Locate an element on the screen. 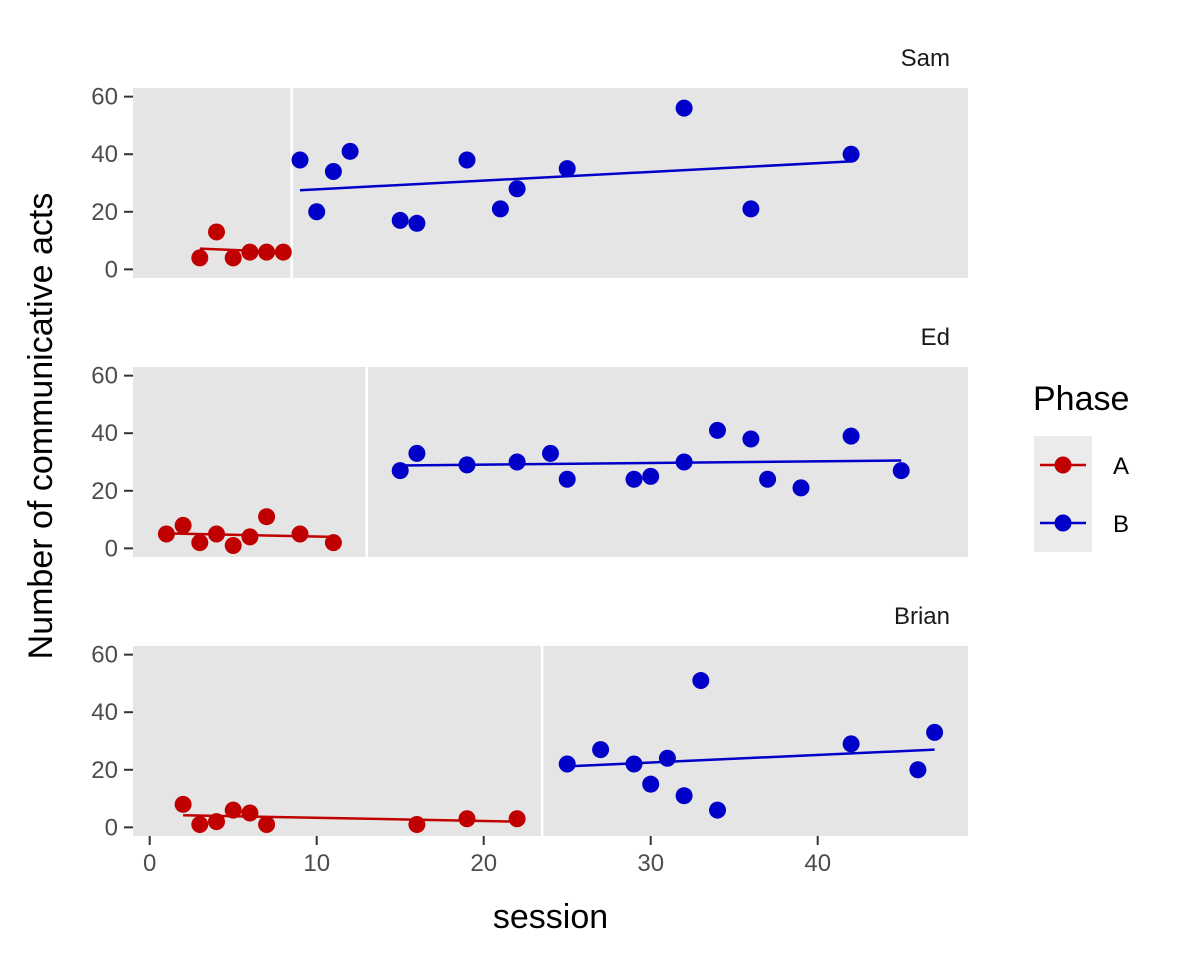  trend-line-sam-phase-b is located at coordinates (575, 176).